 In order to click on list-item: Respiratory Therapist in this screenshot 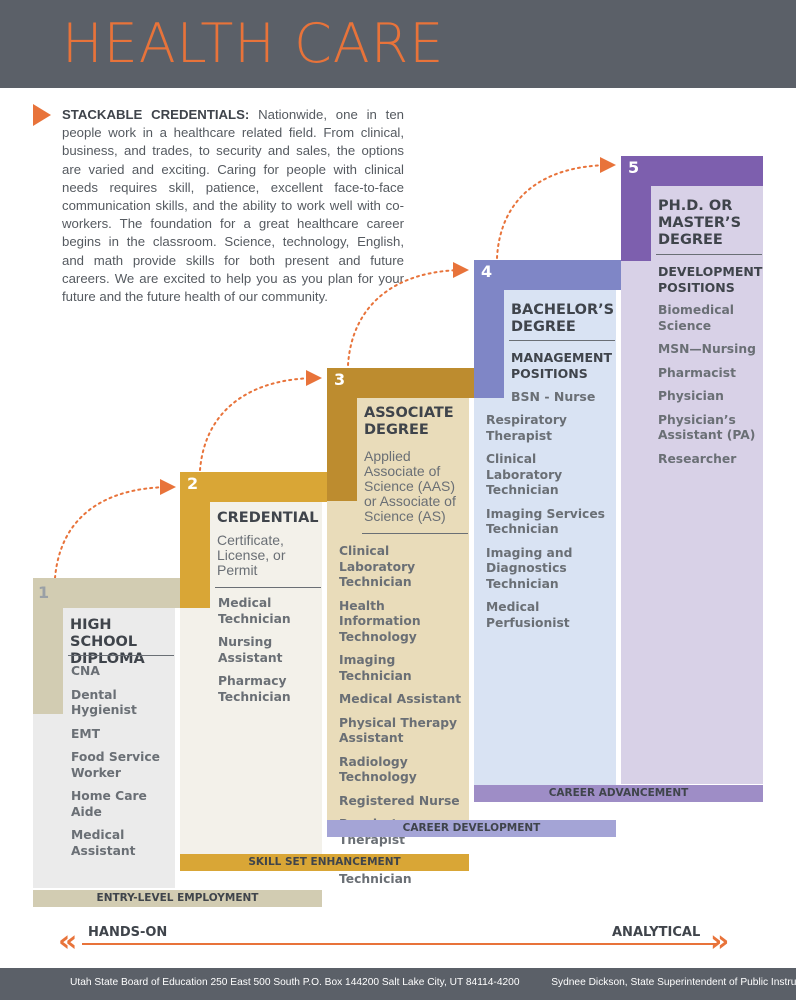, I will do `click(526, 428)`.